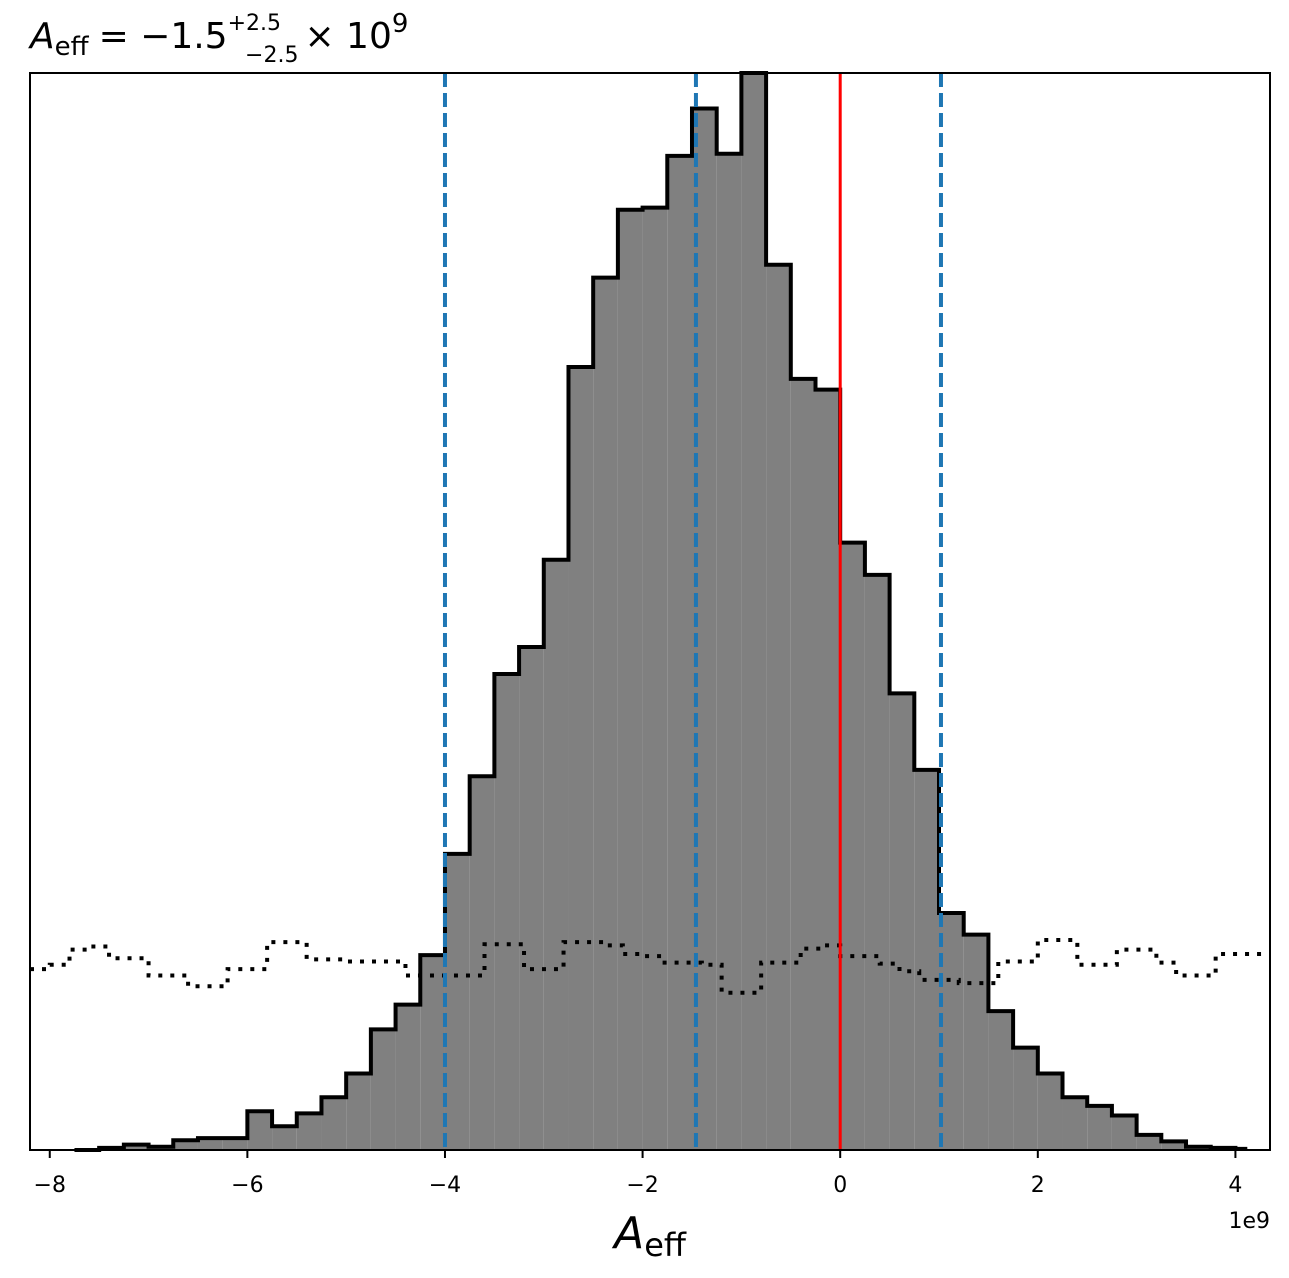  I want to click on x-axis-label-symbol: A, so click(627, 1233).